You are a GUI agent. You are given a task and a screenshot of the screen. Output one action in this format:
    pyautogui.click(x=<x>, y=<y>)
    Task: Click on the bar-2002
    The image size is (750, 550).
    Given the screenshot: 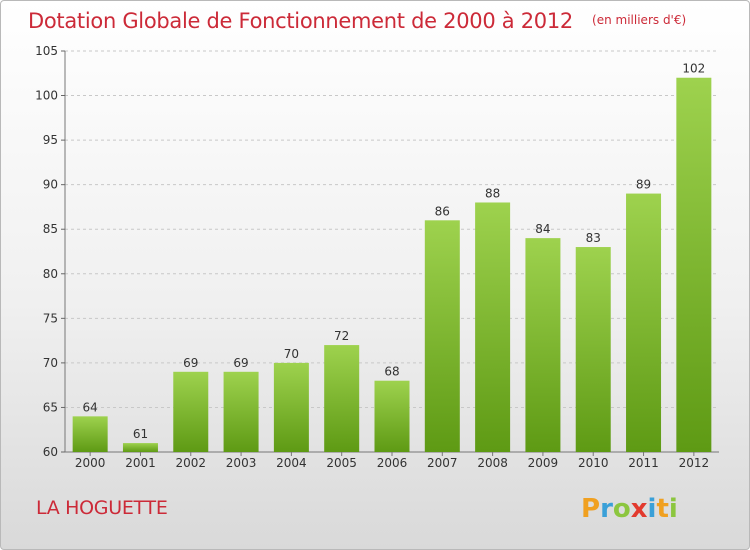 What is the action you would take?
    pyautogui.click(x=191, y=411)
    